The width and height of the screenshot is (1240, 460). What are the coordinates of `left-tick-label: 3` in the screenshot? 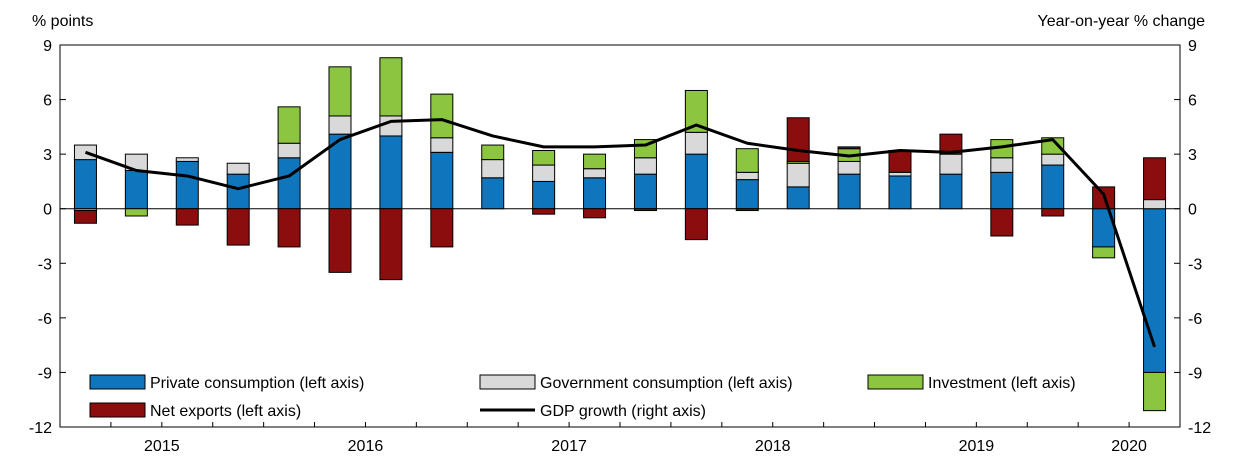 It's located at (47, 155).